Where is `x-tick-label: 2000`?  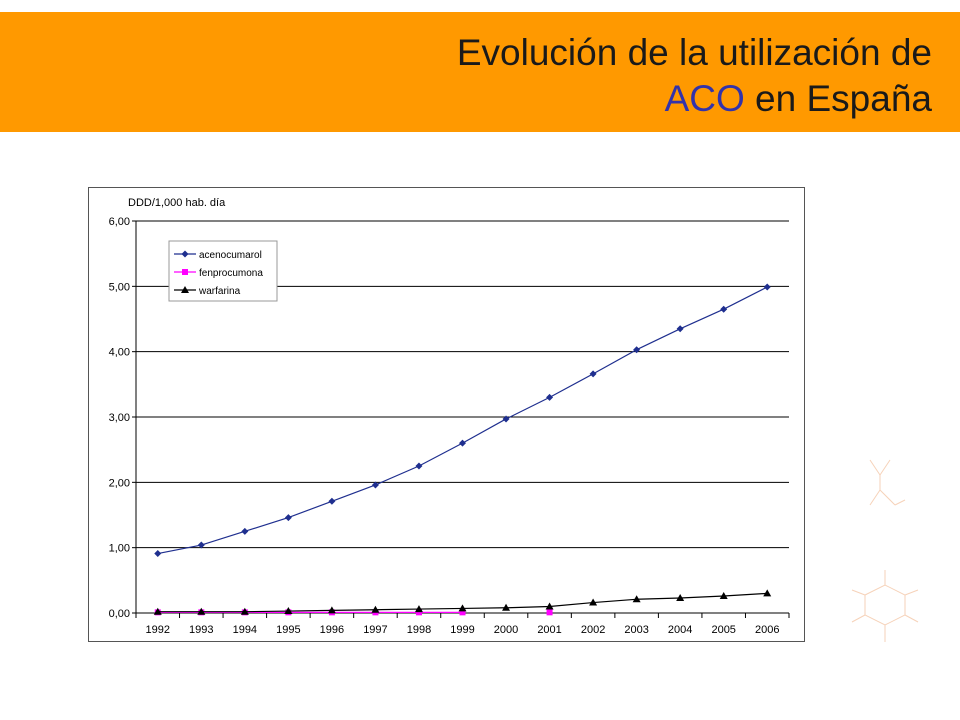 x-tick-label: 2000 is located at coordinates (506, 630).